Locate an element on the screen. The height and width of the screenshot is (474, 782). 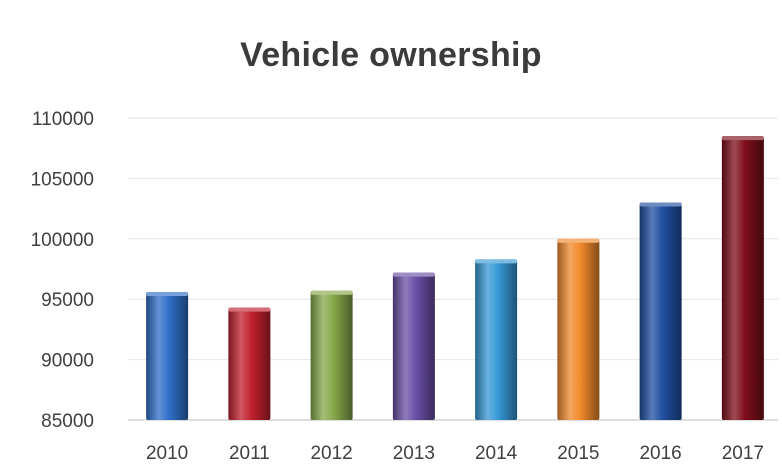
x-tick-label: 2011 is located at coordinates (249, 453).